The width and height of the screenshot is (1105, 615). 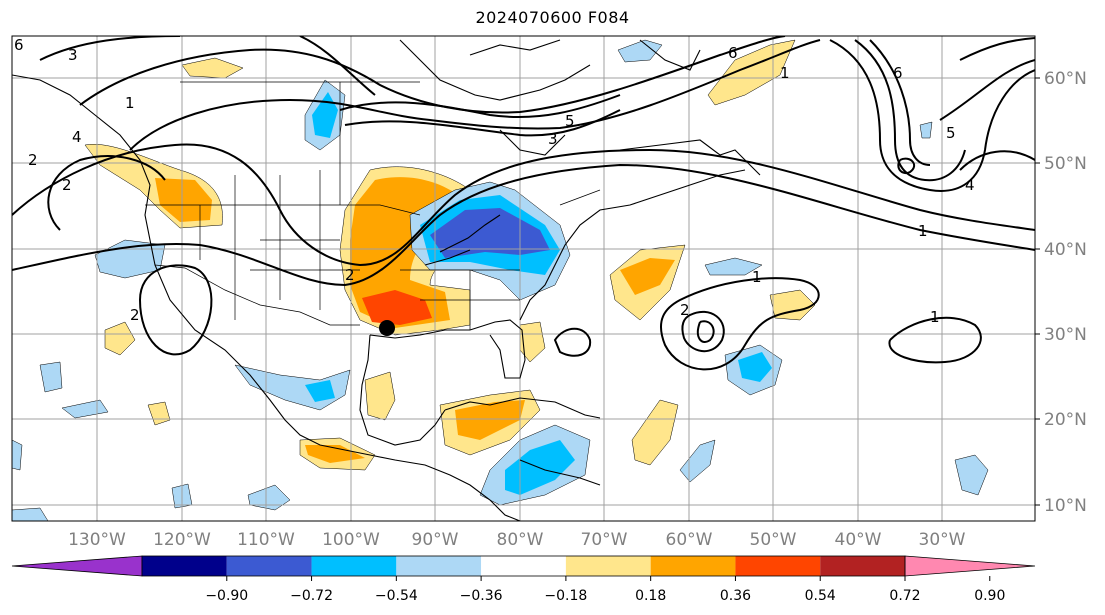 What do you see at coordinates (604, 540) in the screenshot?
I see `lon-label: 70°W` at bounding box center [604, 540].